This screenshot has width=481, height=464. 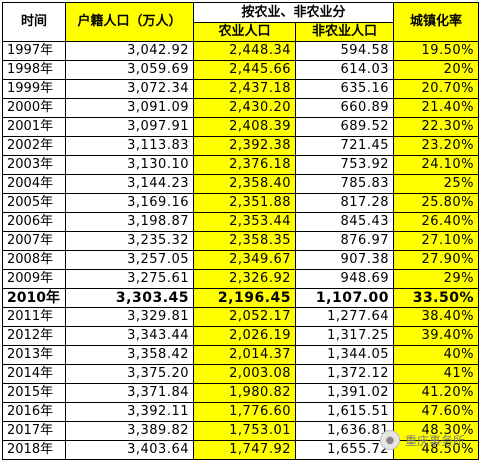 I want to click on cell-agri: 1,980.82, so click(x=244, y=393).